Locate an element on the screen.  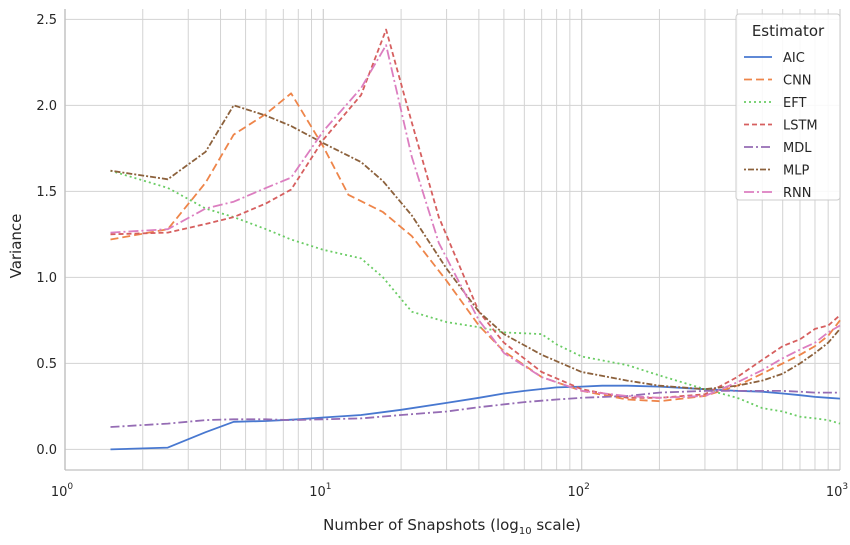
legend-box is located at coordinates (788, 107).